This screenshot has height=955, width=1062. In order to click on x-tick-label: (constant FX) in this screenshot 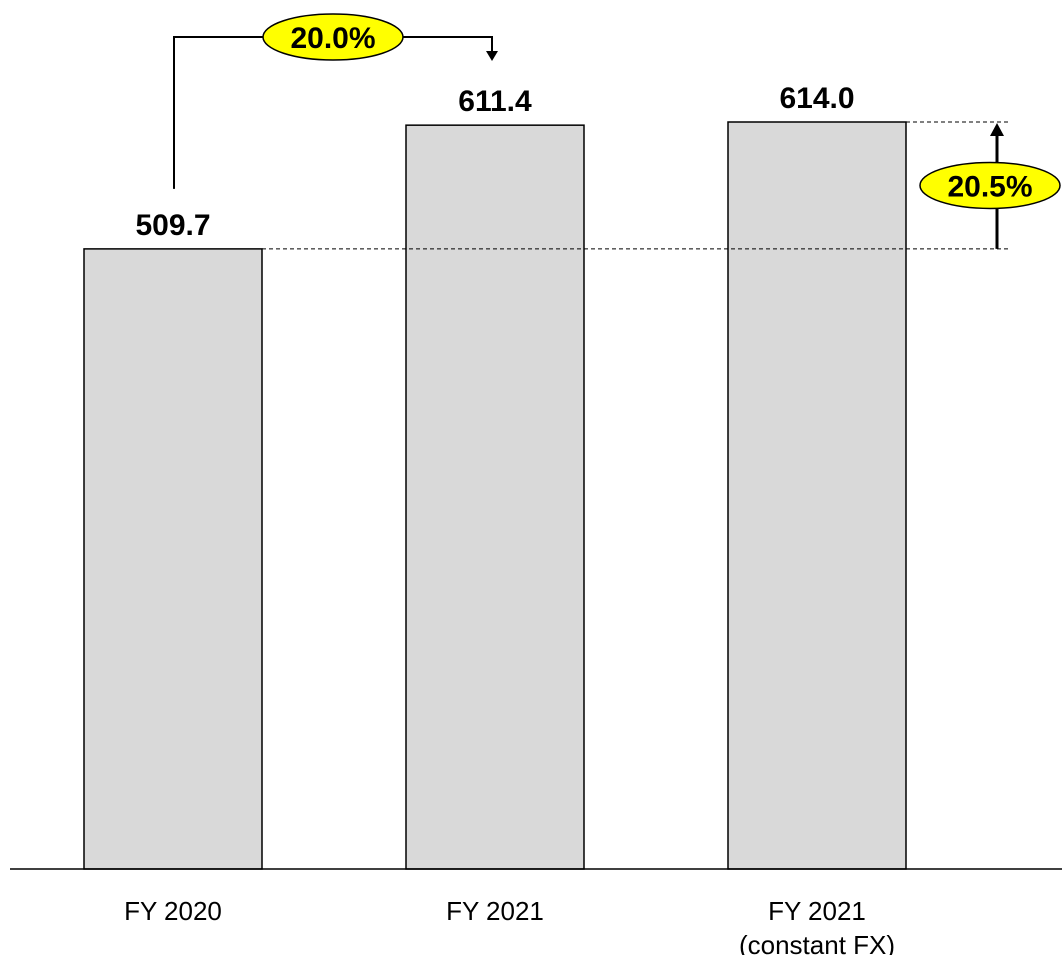, I will do `click(817, 942)`.